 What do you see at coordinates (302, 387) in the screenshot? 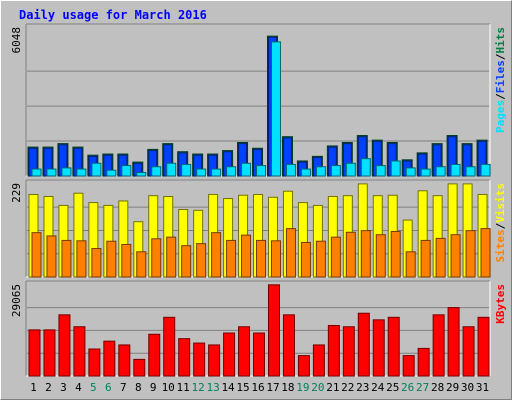
I see `x-tick-label: 19` at bounding box center [302, 387].